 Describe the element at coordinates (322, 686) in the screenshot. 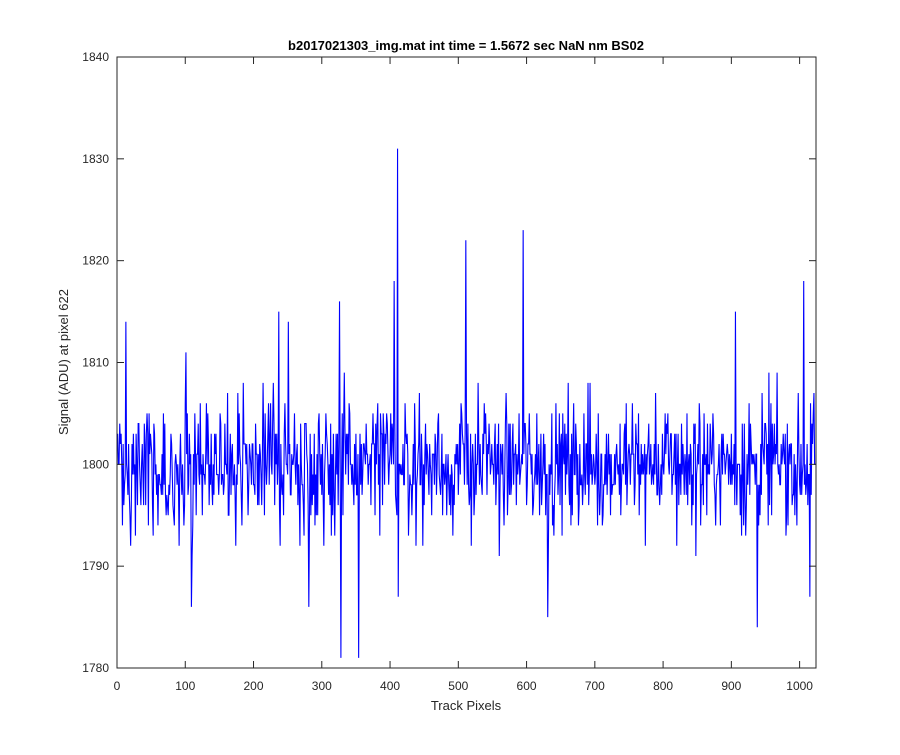

I see `x-tick-label: 300` at that location.